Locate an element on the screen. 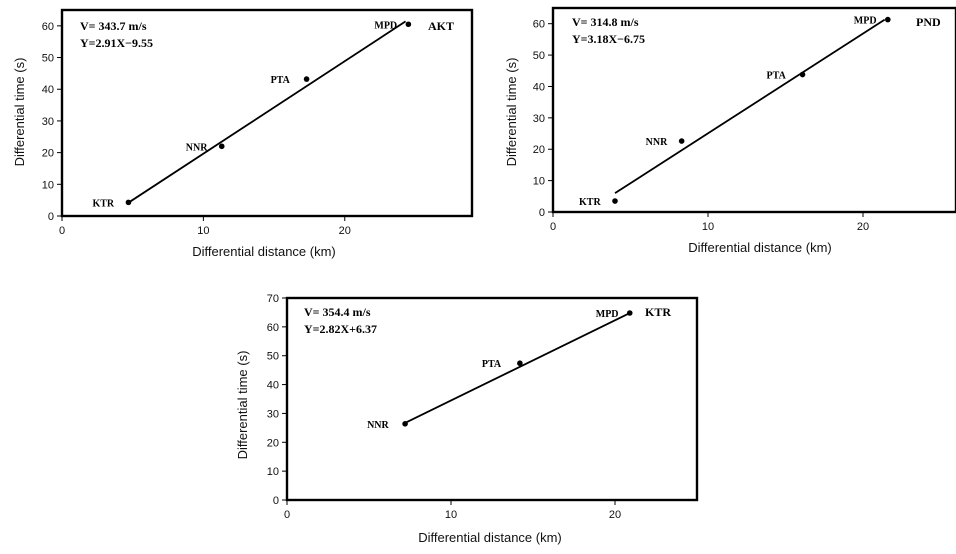  equation-annotation: Y=2.91X−9.55 is located at coordinates (116, 43).